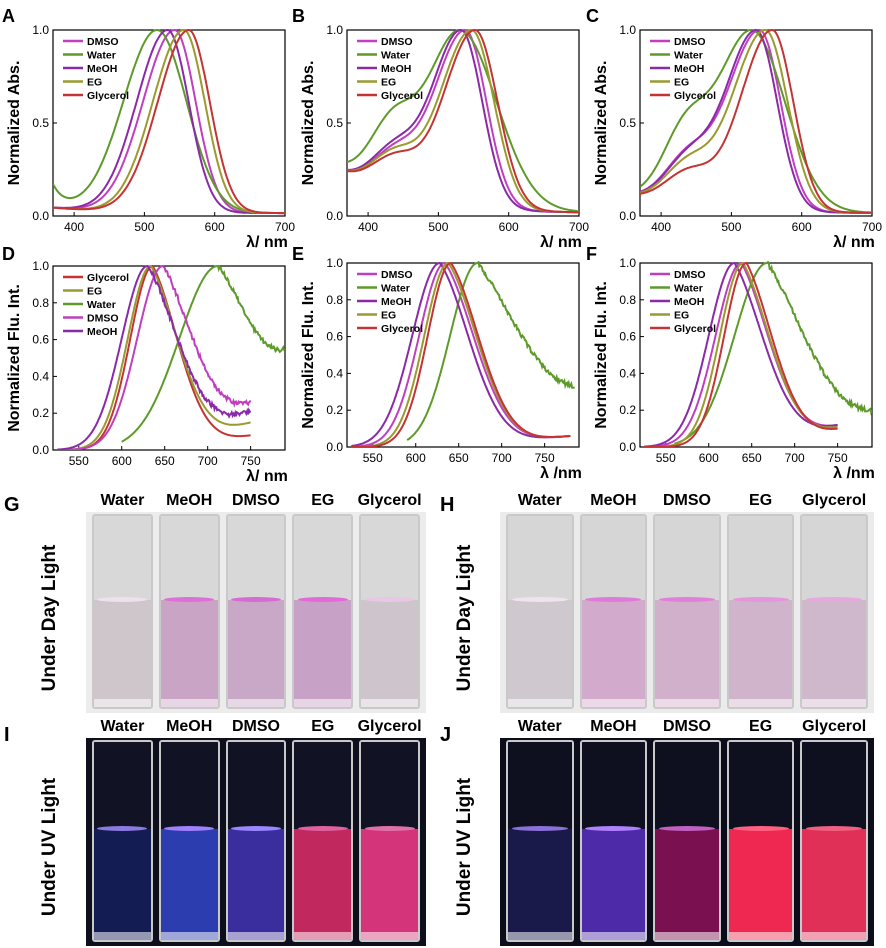 Image resolution: width=886 pixels, height=948 pixels. What do you see at coordinates (591, 254) in the screenshot?
I see `panel-letter-F: F` at bounding box center [591, 254].